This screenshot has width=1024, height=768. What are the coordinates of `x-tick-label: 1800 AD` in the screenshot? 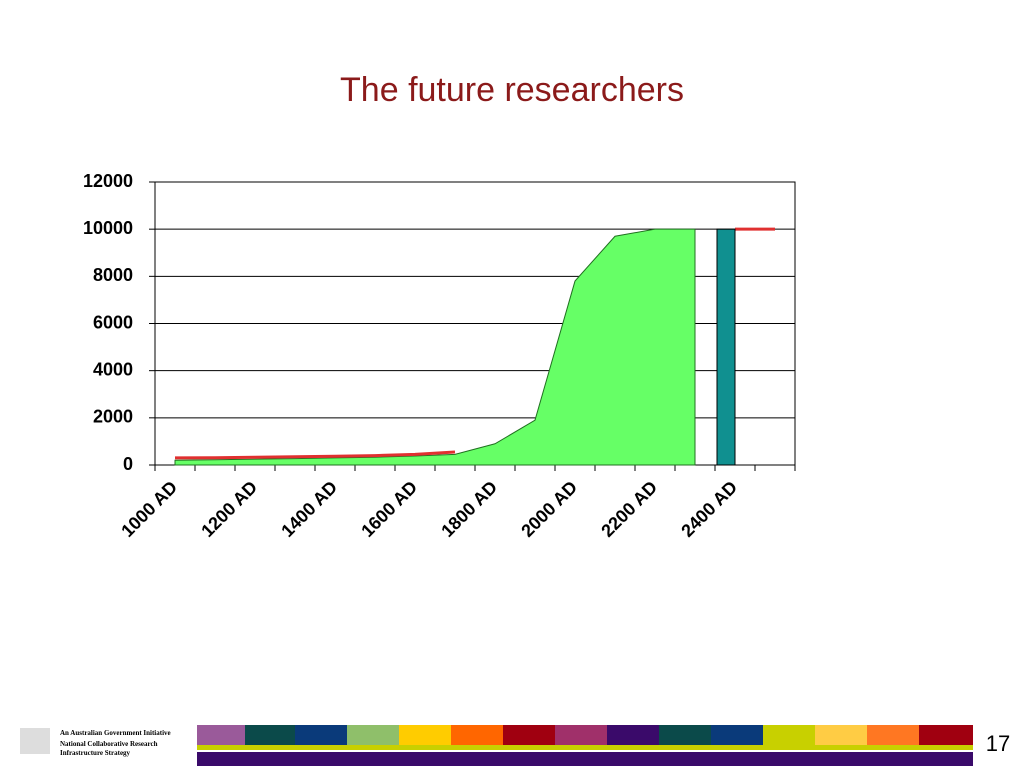 It's located at (469, 509).